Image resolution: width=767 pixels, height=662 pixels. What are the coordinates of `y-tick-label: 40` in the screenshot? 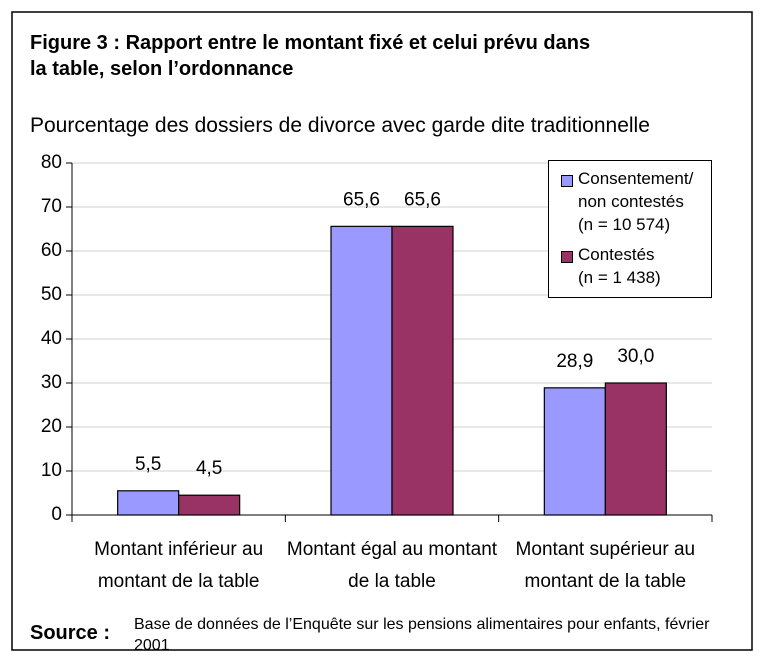 It's located at (51, 338).